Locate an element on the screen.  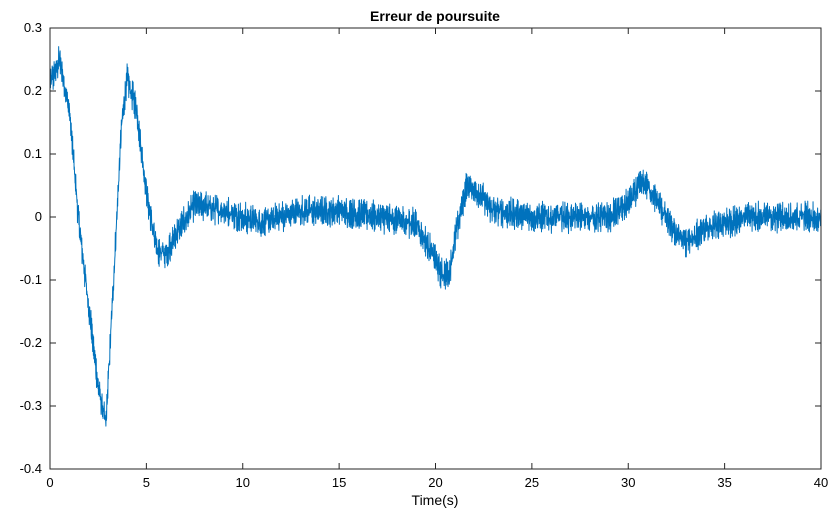
y-tick-label: 0 is located at coordinates (38, 216).